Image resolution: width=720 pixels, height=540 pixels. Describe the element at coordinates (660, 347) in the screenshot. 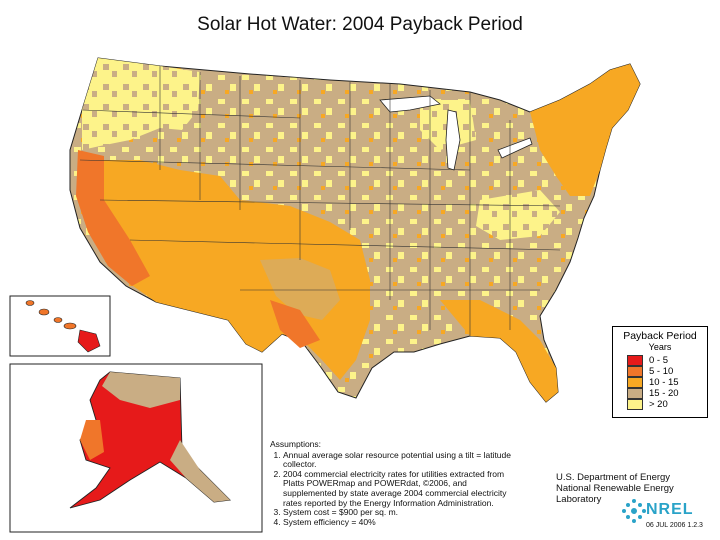

I see `legend-subtitle: Years` at that location.